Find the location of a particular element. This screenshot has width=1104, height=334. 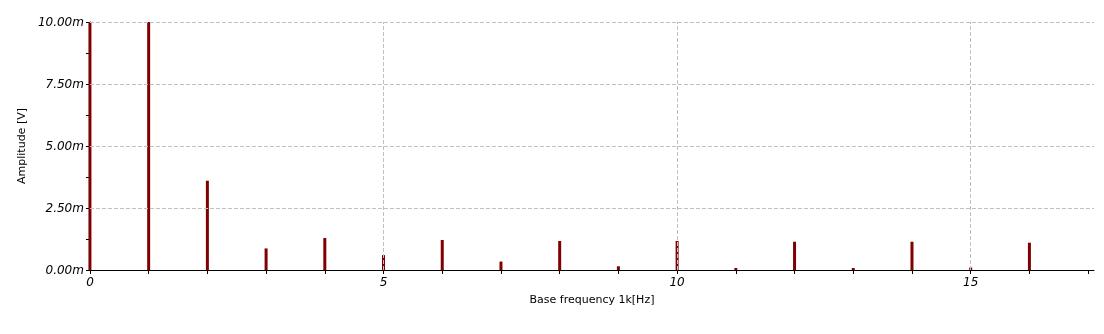

y-tick-label: 10.00m is located at coordinates (60, 22).